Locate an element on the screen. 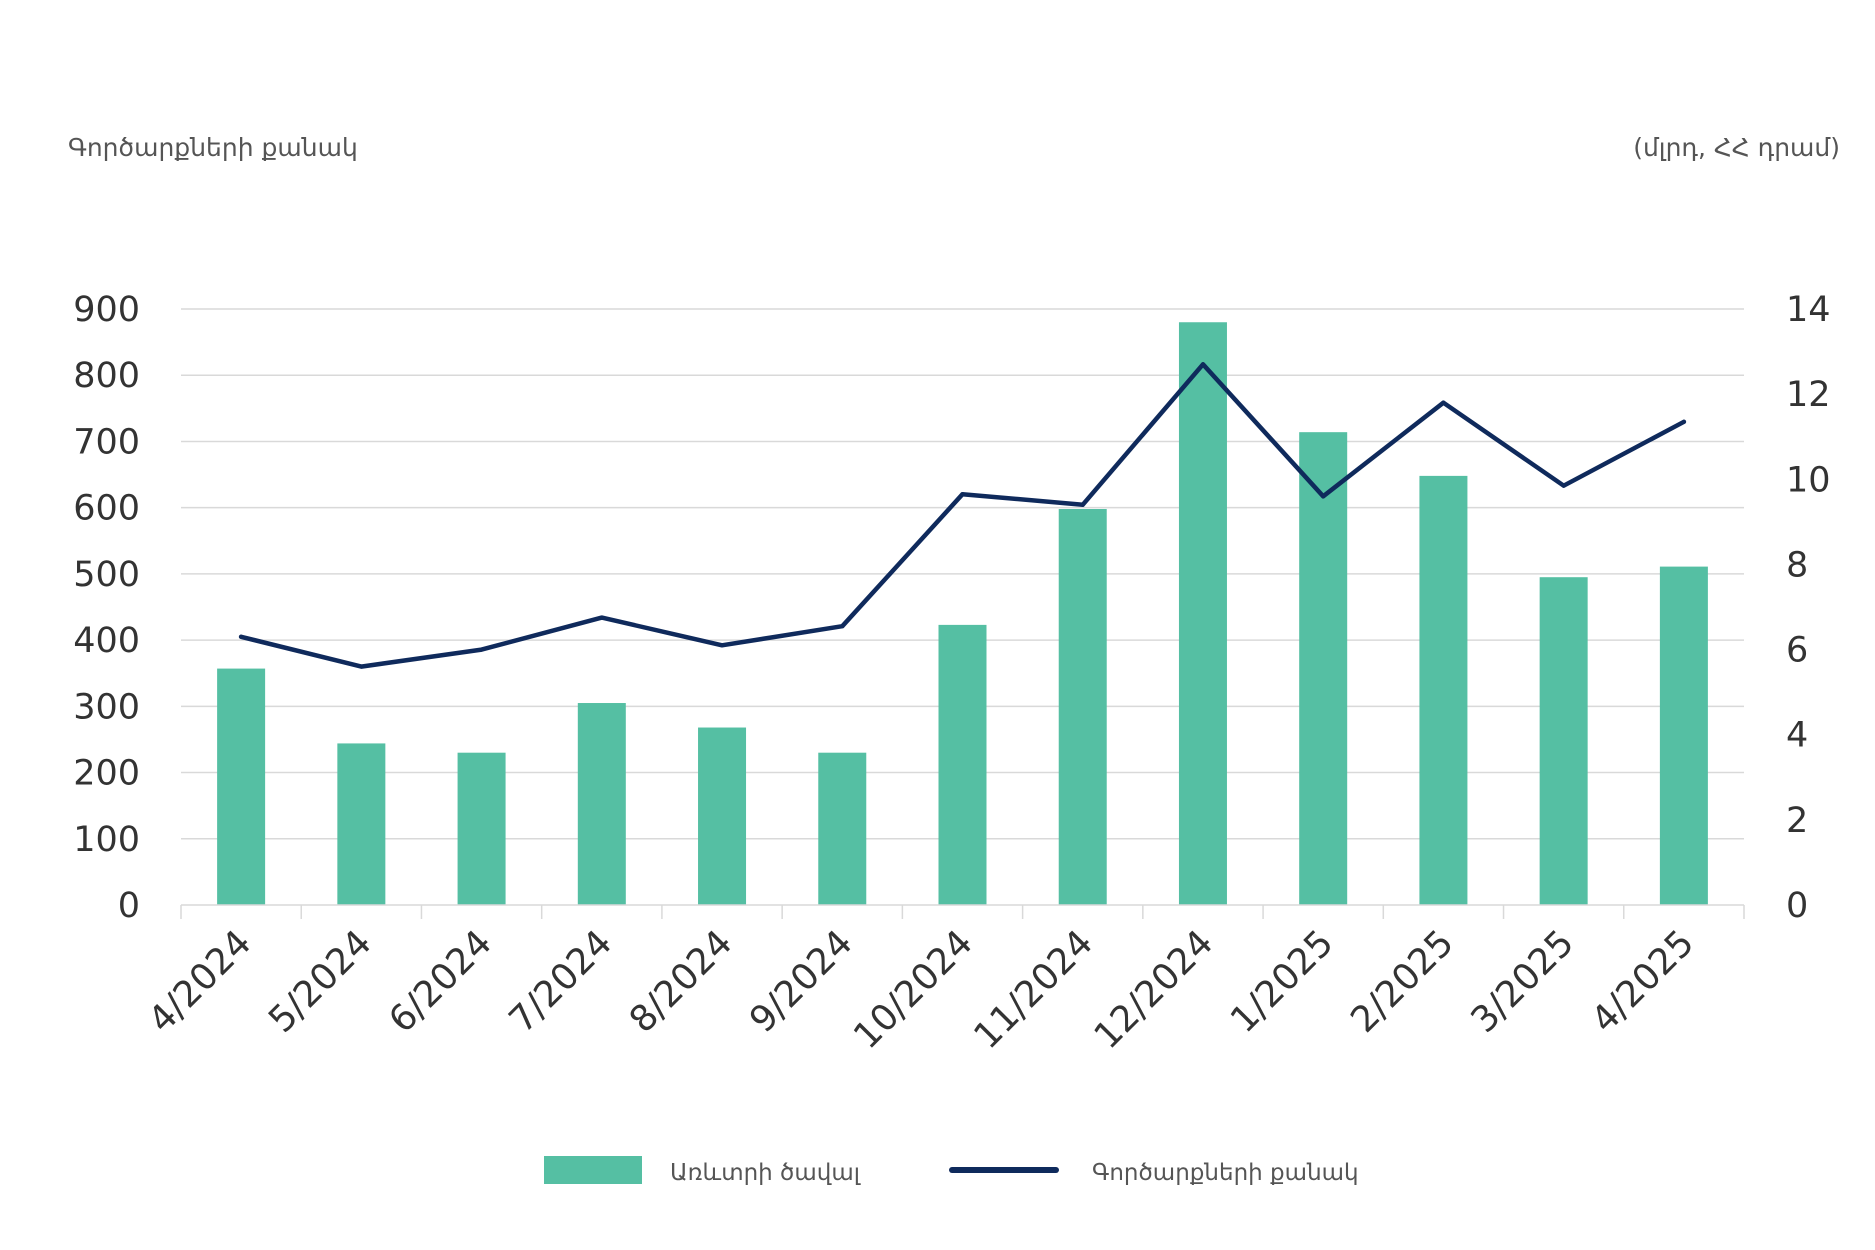 The height and width of the screenshot is (1250, 1875). left-y-tick-9: 900 is located at coordinates (106, 310).